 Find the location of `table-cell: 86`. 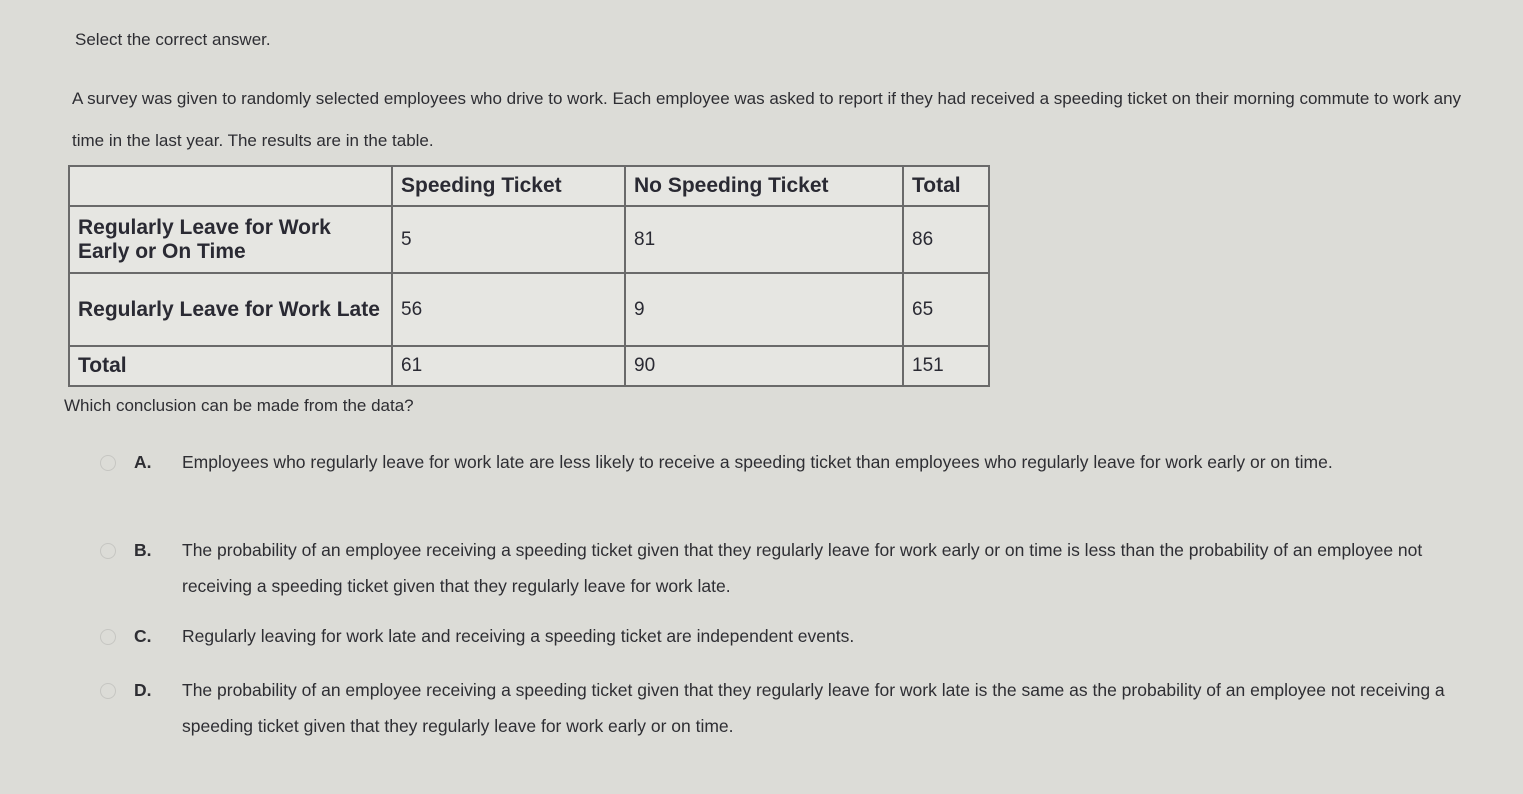

table-cell: 86 is located at coordinates (946, 239).